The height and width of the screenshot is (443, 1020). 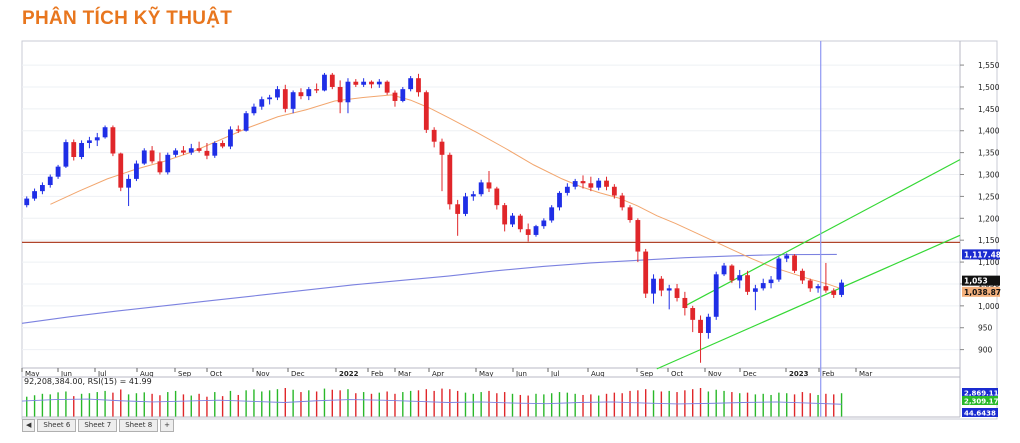 What do you see at coordinates (985, 350) in the screenshot?
I see `y-tick-label: 900` at bounding box center [985, 350].